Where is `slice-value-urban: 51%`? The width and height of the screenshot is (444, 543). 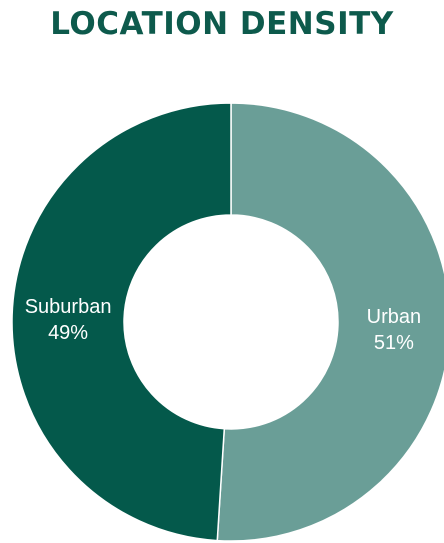 slice-value-urban: 51% is located at coordinates (394, 343).